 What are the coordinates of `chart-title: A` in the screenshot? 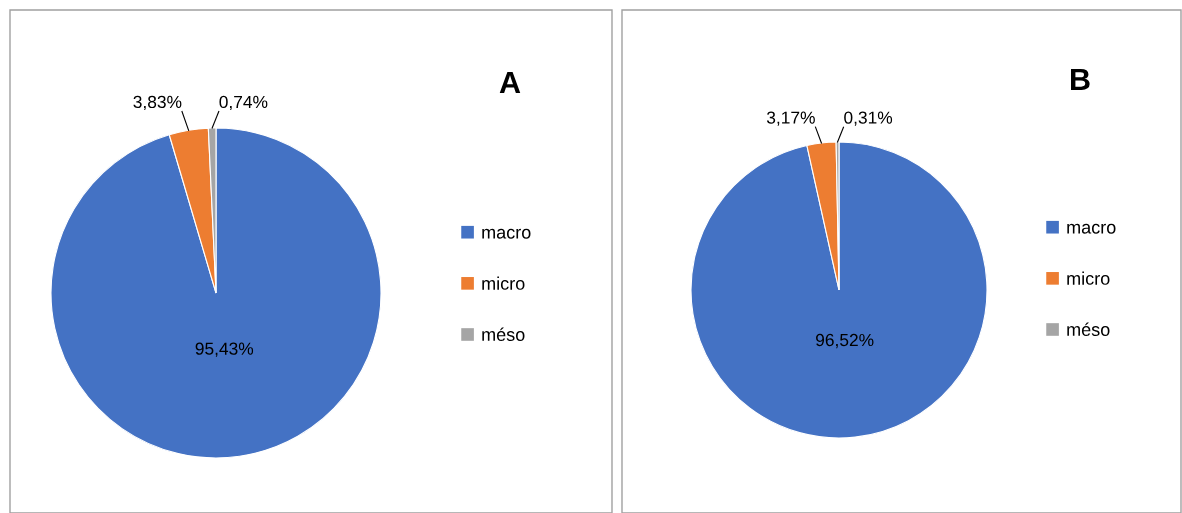 It's located at (510, 82).